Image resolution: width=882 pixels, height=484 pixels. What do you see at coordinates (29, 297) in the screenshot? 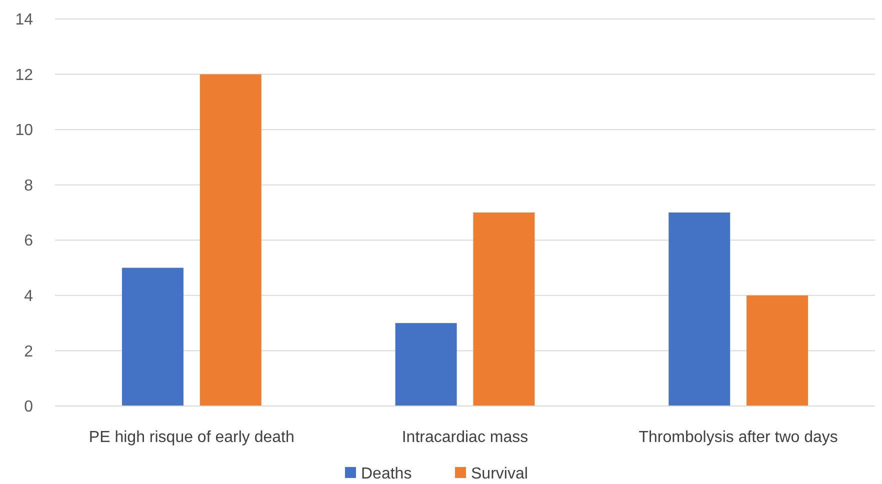
I see `y-tick-label: 4` at bounding box center [29, 297].